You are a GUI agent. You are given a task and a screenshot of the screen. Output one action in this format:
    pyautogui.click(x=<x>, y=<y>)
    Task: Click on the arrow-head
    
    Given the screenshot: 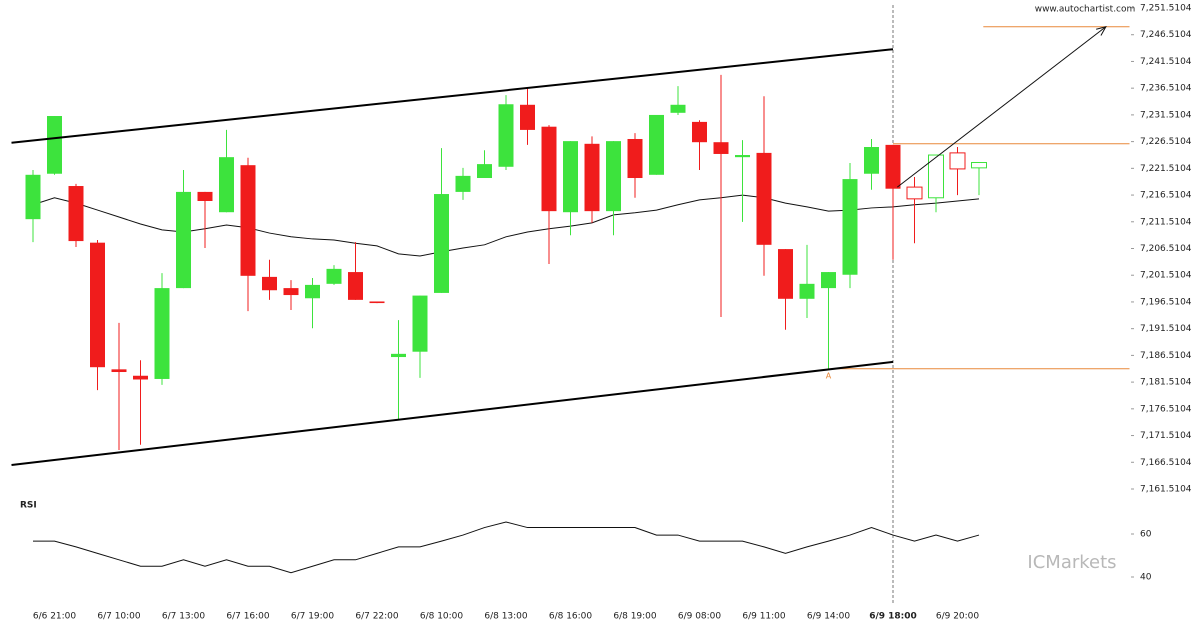 What is the action you would take?
    pyautogui.click(x=1101, y=30)
    